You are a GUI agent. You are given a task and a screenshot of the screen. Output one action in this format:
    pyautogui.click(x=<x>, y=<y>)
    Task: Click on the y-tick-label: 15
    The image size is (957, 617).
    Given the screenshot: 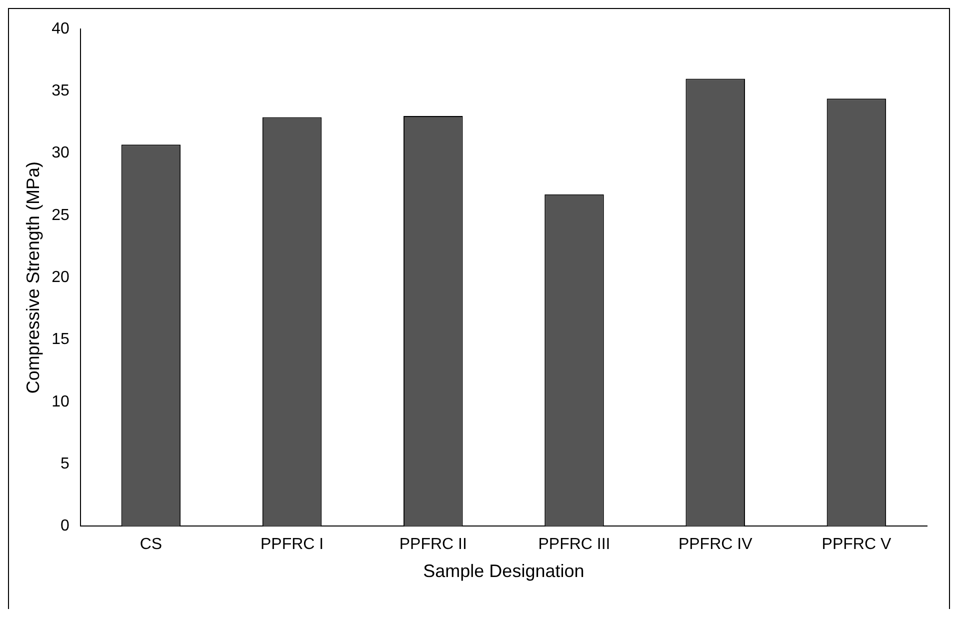 What is the action you would take?
    pyautogui.click(x=61, y=339)
    